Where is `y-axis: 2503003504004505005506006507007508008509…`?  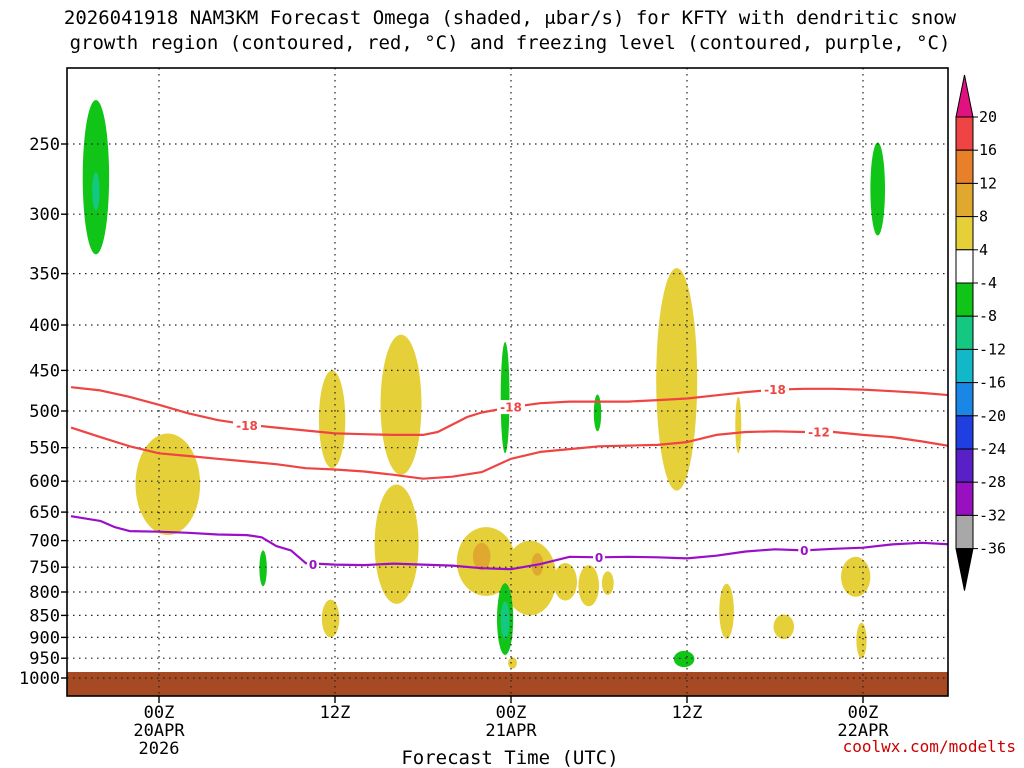
y-axis: 2503003504004505005506006507007508008509… is located at coordinates (43, 412).